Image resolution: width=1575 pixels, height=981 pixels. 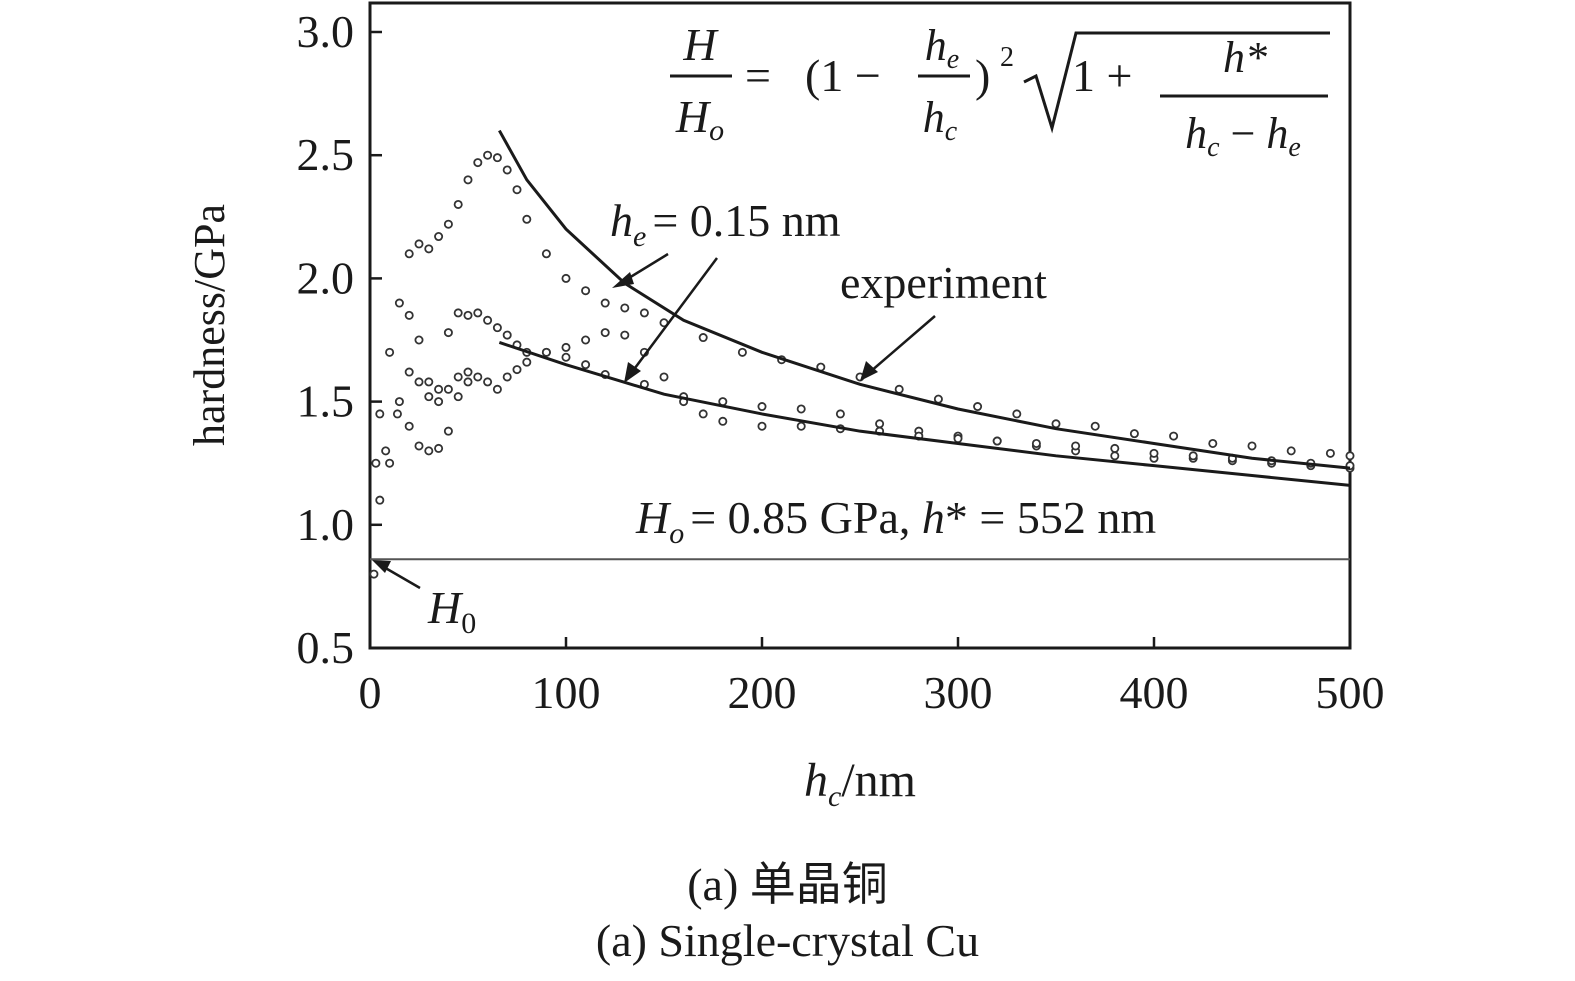 I want to click on experiment-arrow, so click(x=898, y=348).